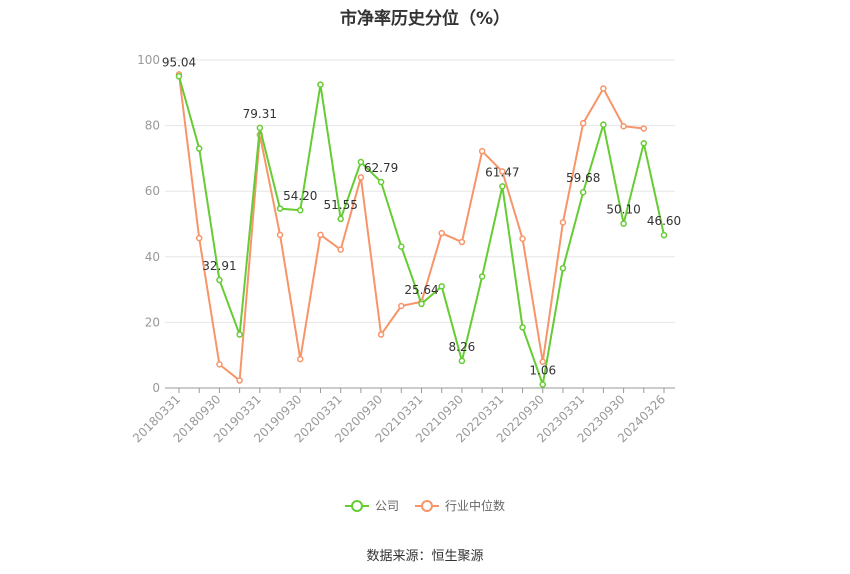 This screenshot has height=574, width=850. What do you see at coordinates (542, 371) in the screenshot?
I see `data-label: 1.06` at bounding box center [542, 371].